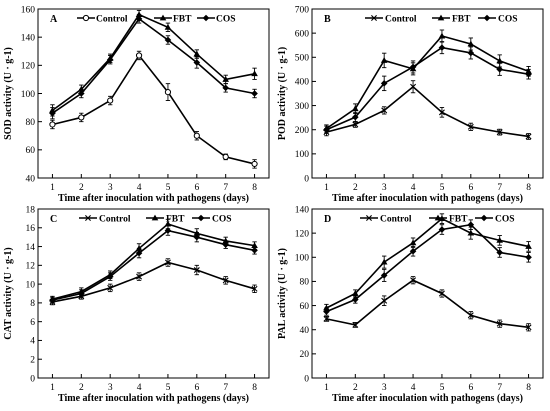  I want to click on panel-c-y-tick-label: 12, so click(31, 267).